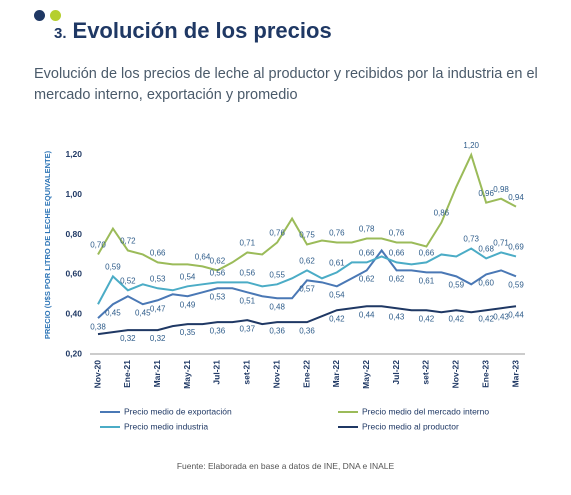 Image resolution: width=571 pixels, height=495 pixels. I want to click on x-tick-label: Mar-21, so click(157, 374).